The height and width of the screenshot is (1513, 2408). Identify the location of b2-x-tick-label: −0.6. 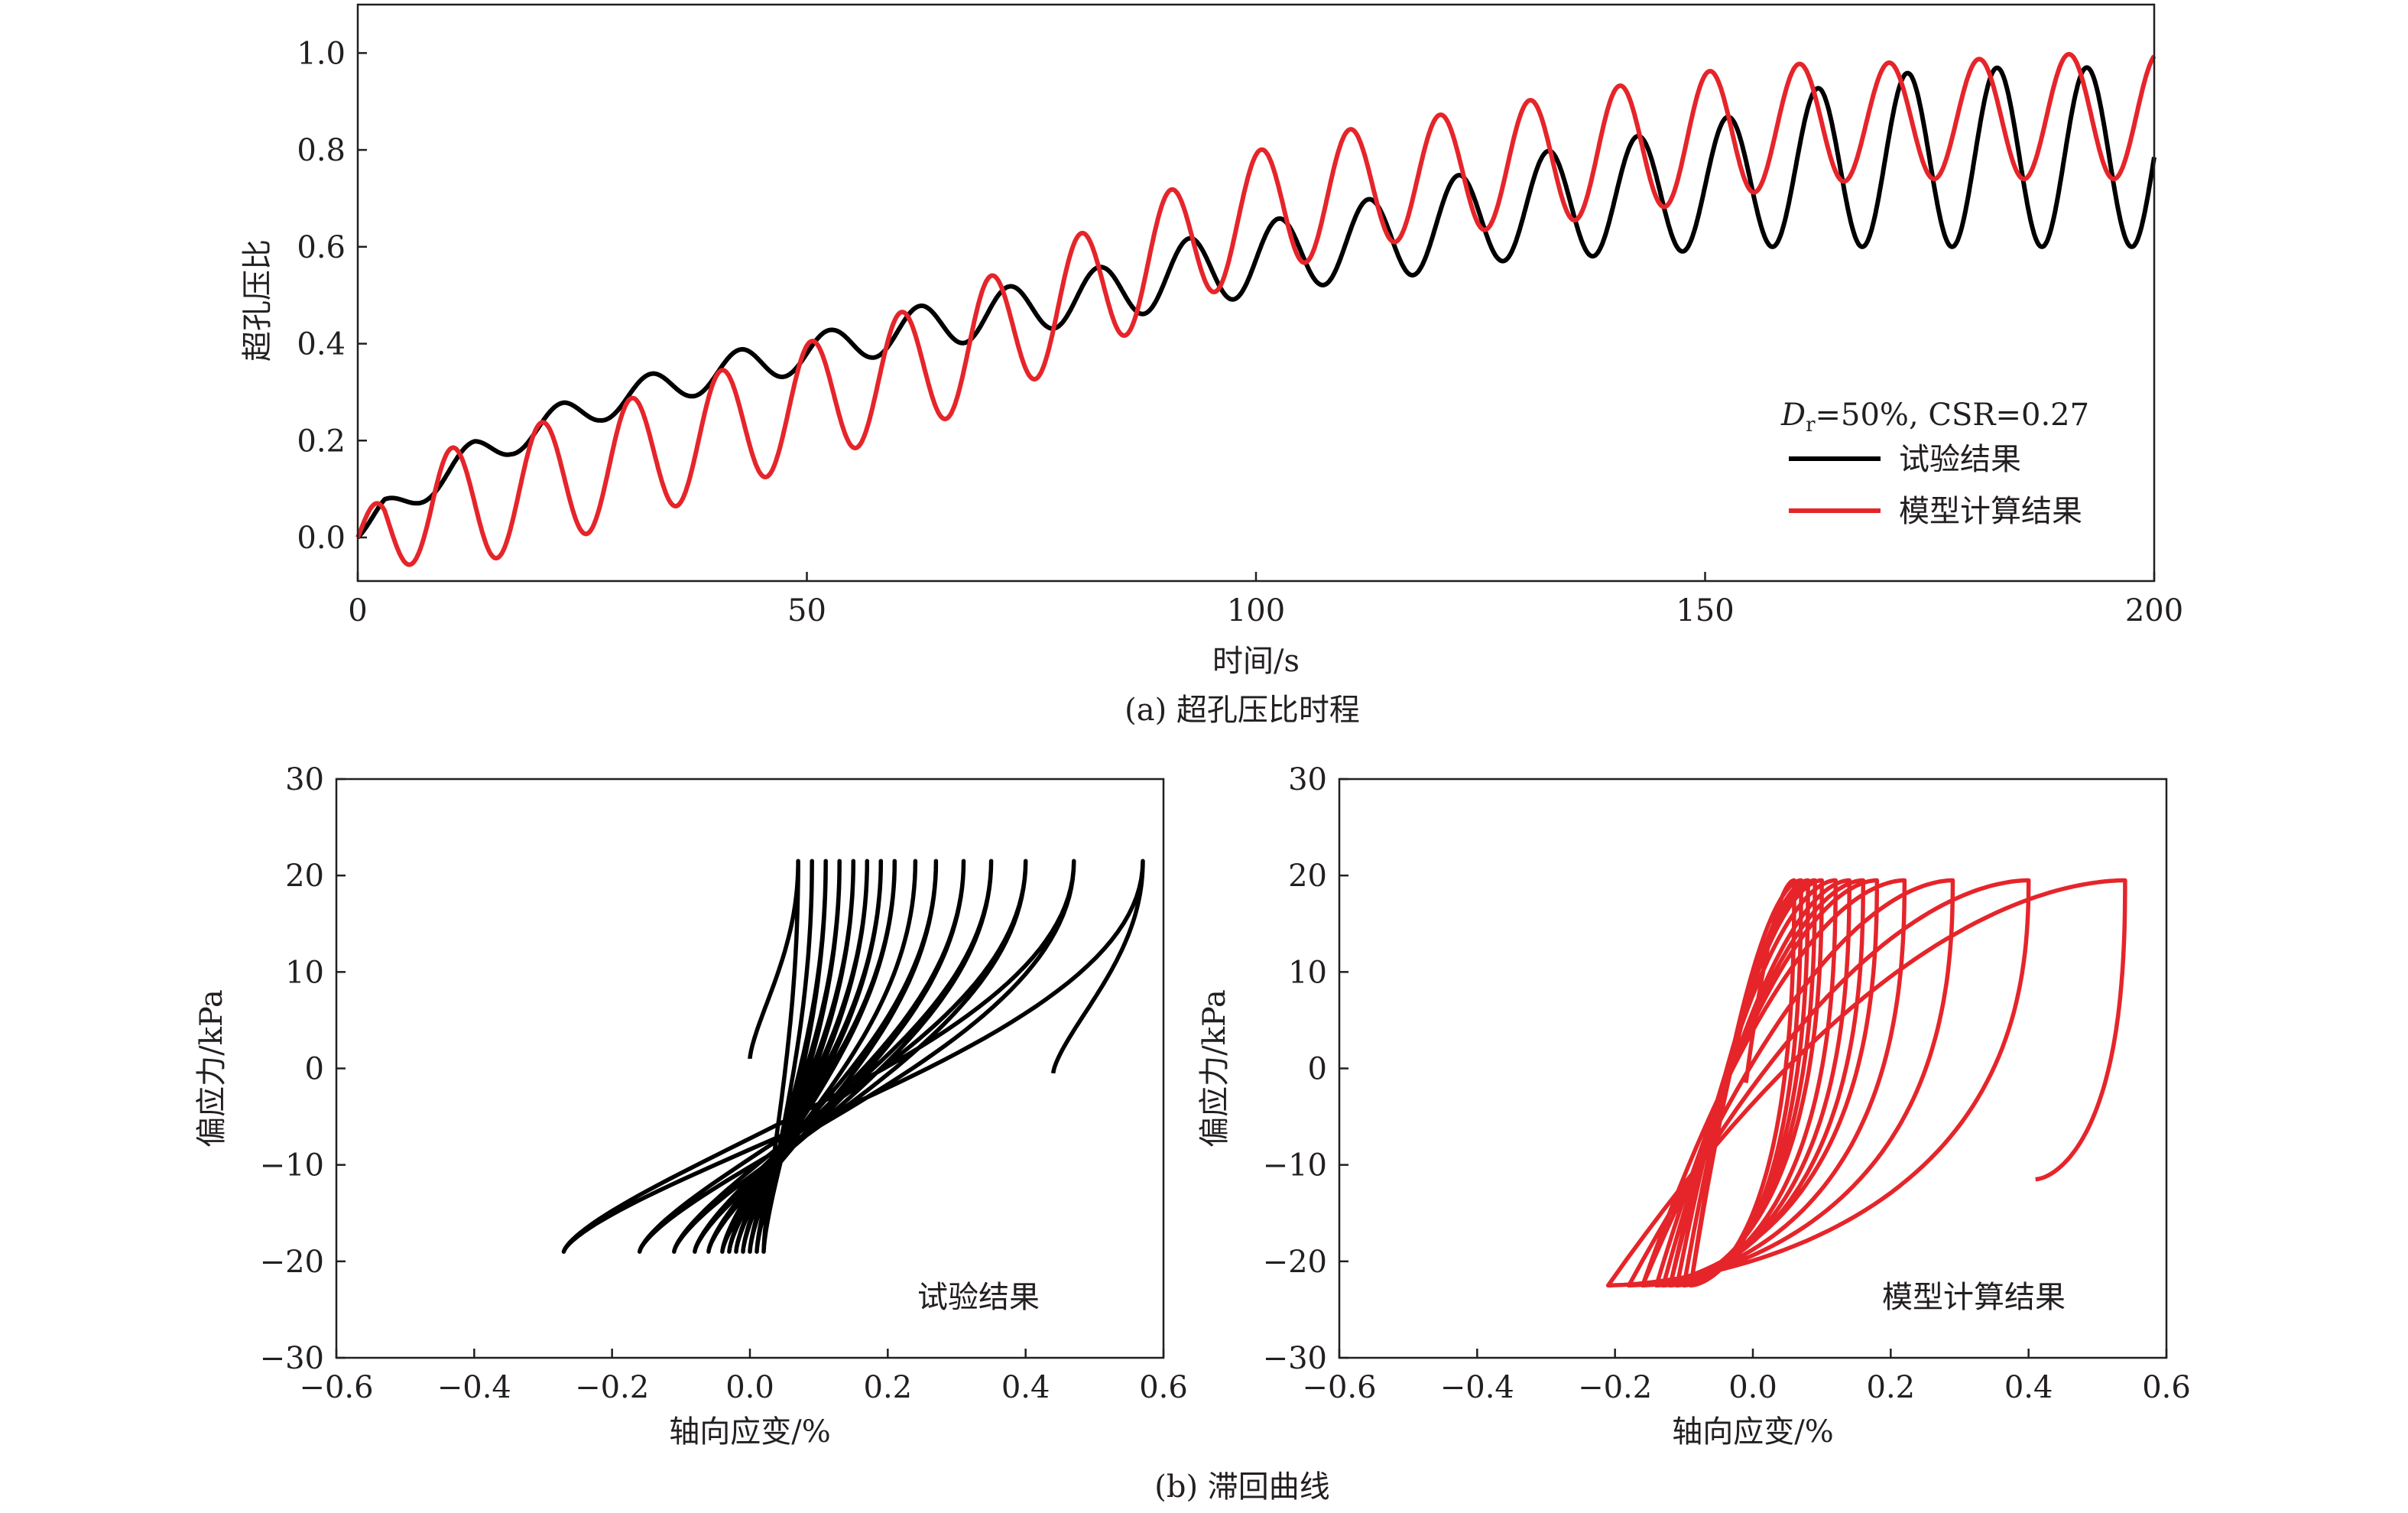
(1339, 1387).